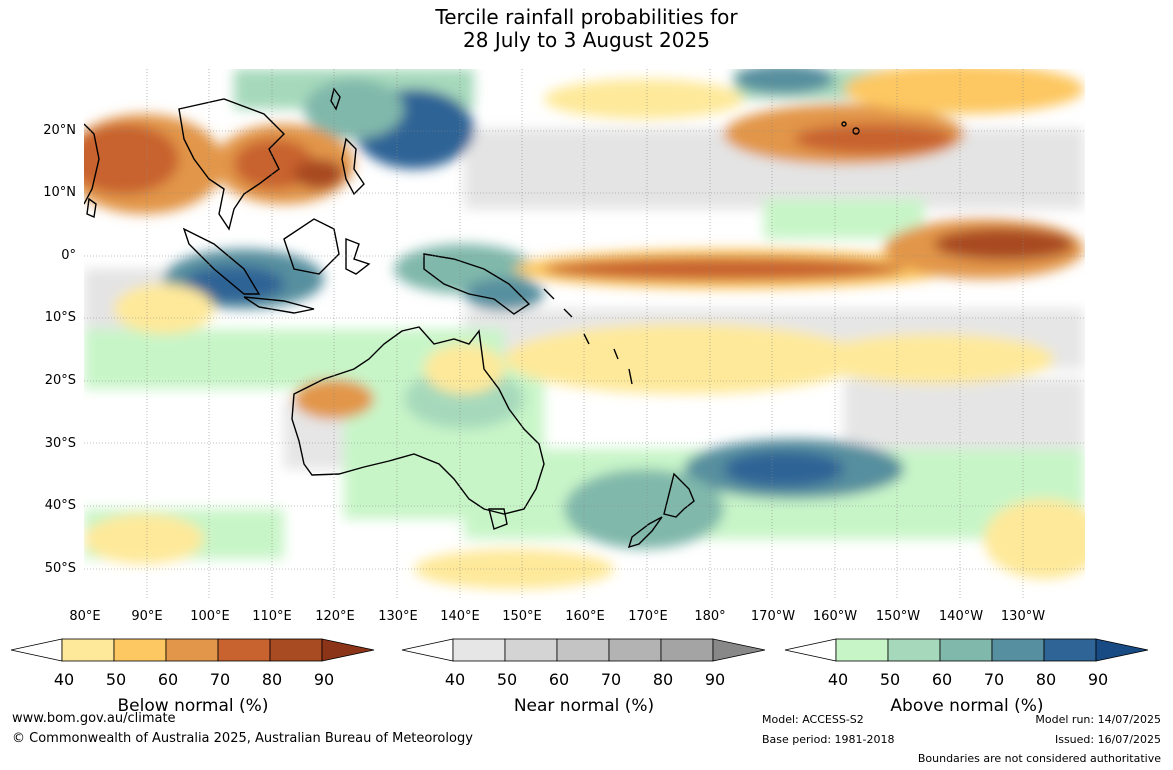 This screenshot has height=770, width=1173. What do you see at coordinates (231, 164) in the screenshot?
I see `se-asia-outline` at bounding box center [231, 164].